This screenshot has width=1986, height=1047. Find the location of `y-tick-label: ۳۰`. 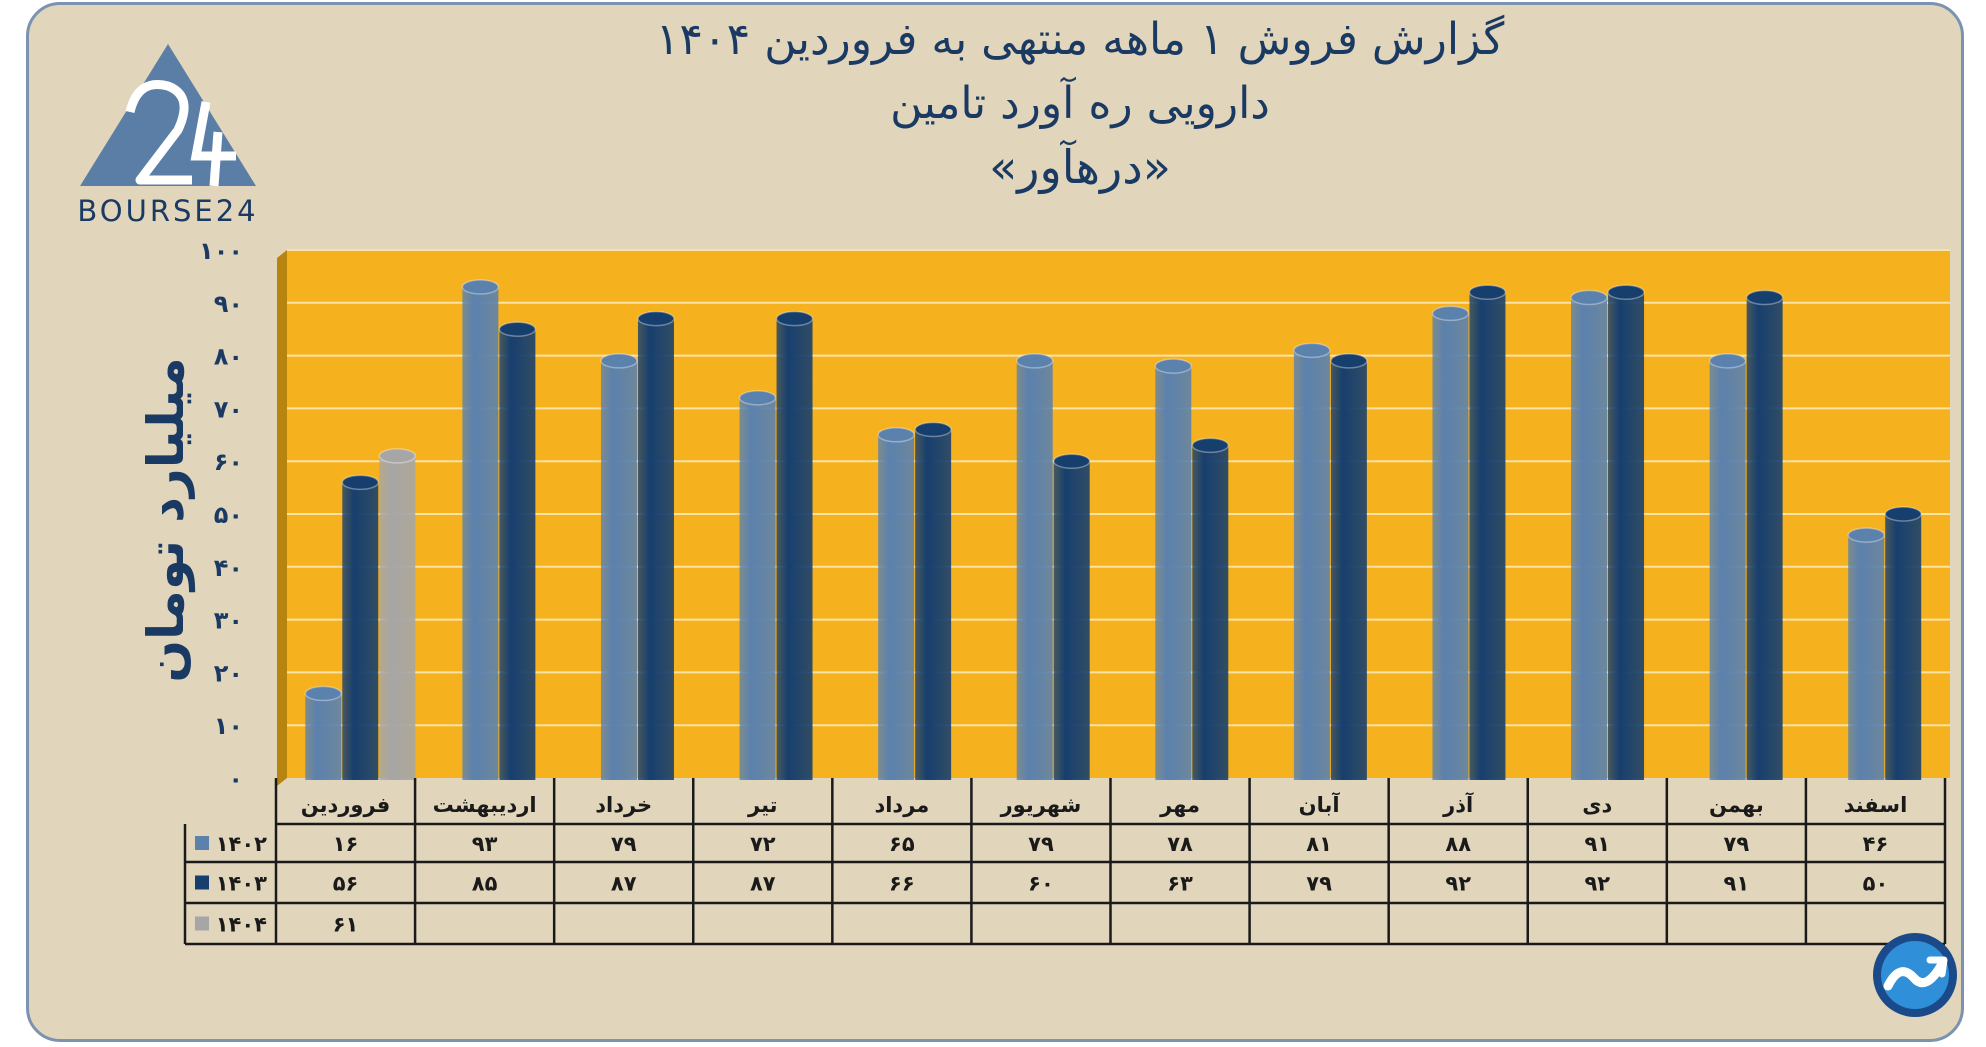

y-tick-label: ۳۰ is located at coordinates (228, 621).